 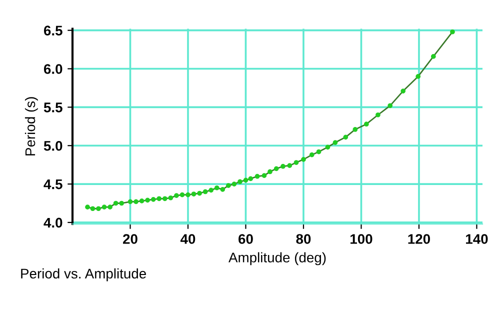 I want to click on y-tick-label: 4.5, so click(x=53, y=185).